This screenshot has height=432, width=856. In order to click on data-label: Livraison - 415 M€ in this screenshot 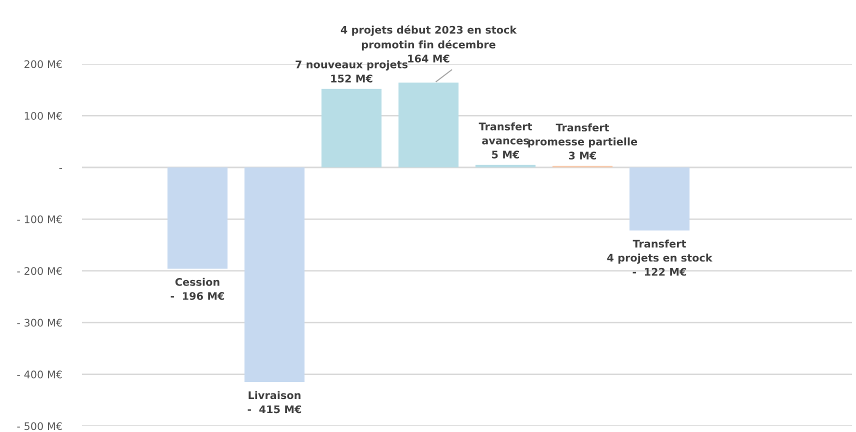, I will do `click(275, 402)`.